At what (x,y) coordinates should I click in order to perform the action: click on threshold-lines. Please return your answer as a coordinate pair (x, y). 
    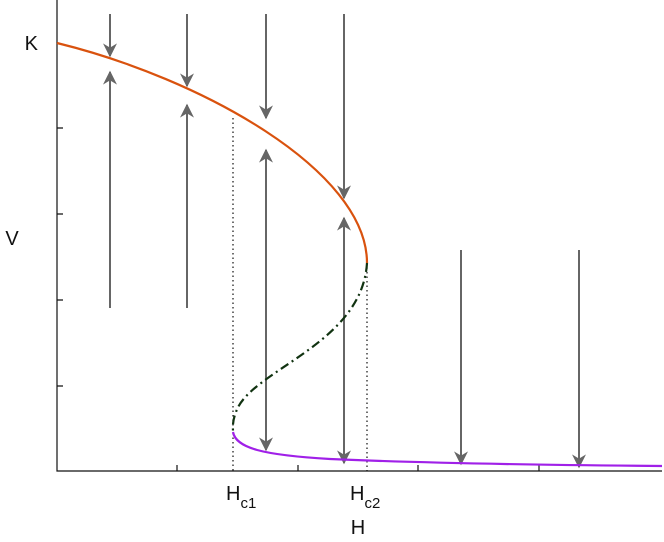
    Looking at the image, I should click on (300, 294).